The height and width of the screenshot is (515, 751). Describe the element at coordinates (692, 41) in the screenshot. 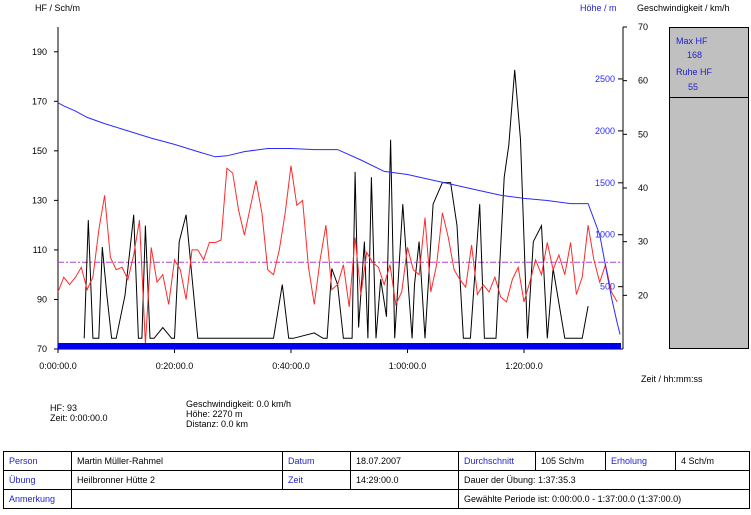

I see `max-hr-label: Max HF` at that location.